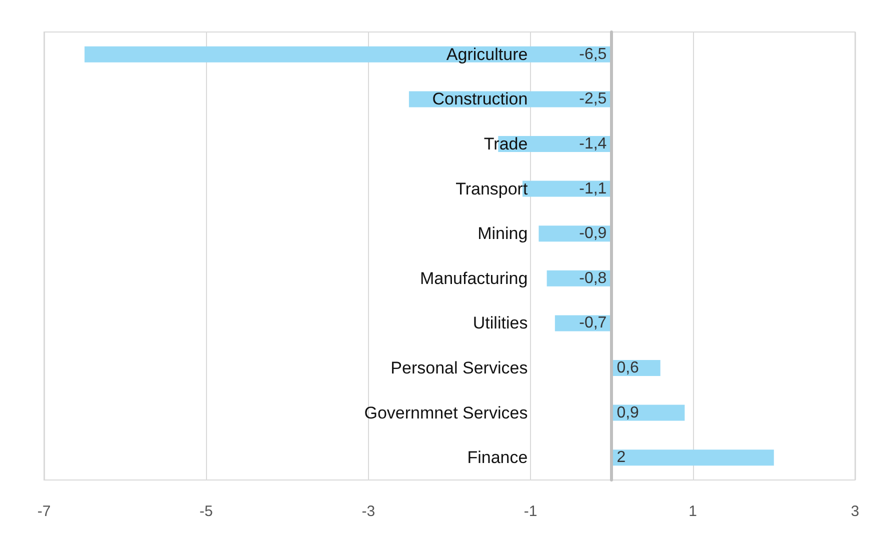  What do you see at coordinates (492, 188) in the screenshot?
I see `y-tick-label: Transport` at bounding box center [492, 188].